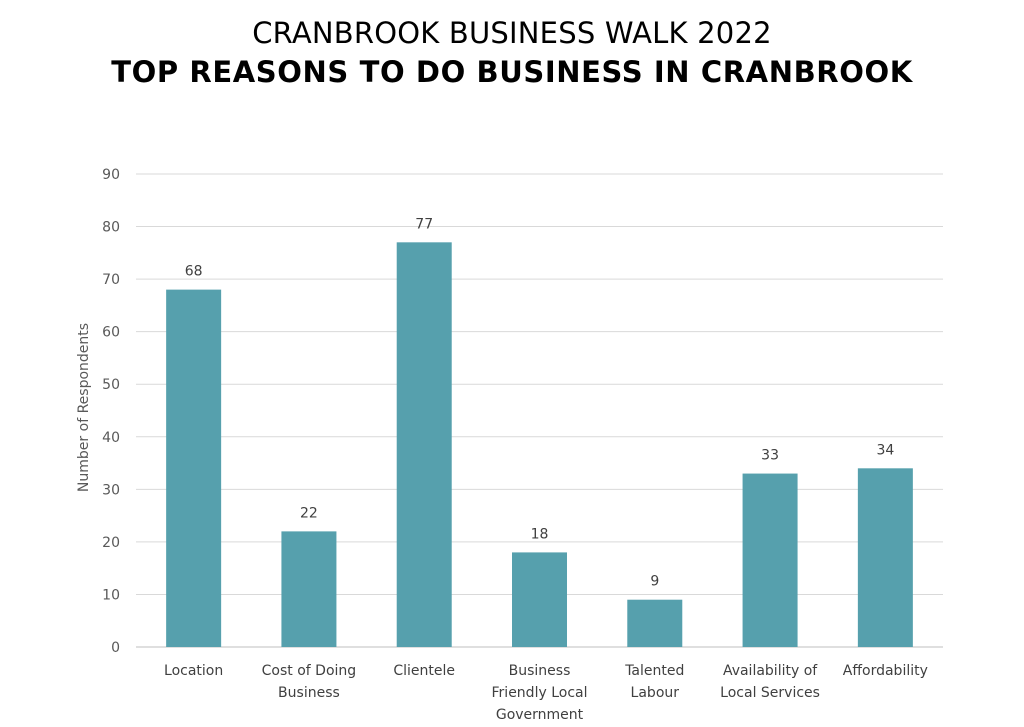  What do you see at coordinates (111, 228) in the screenshot?
I see `y-tick-label: 80` at bounding box center [111, 228].